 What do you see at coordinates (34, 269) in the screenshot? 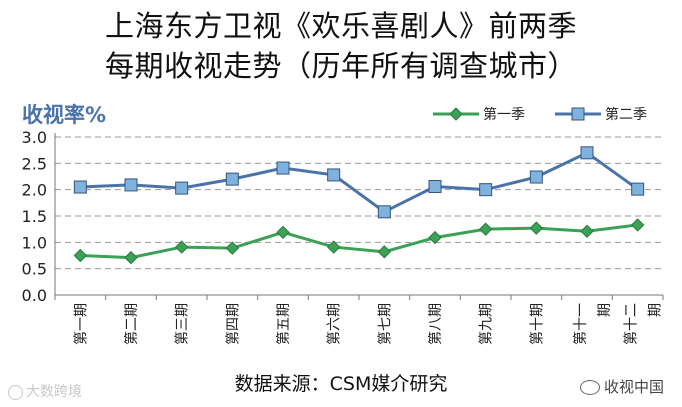
I see `y-tick-label: 0.5` at bounding box center [34, 269].